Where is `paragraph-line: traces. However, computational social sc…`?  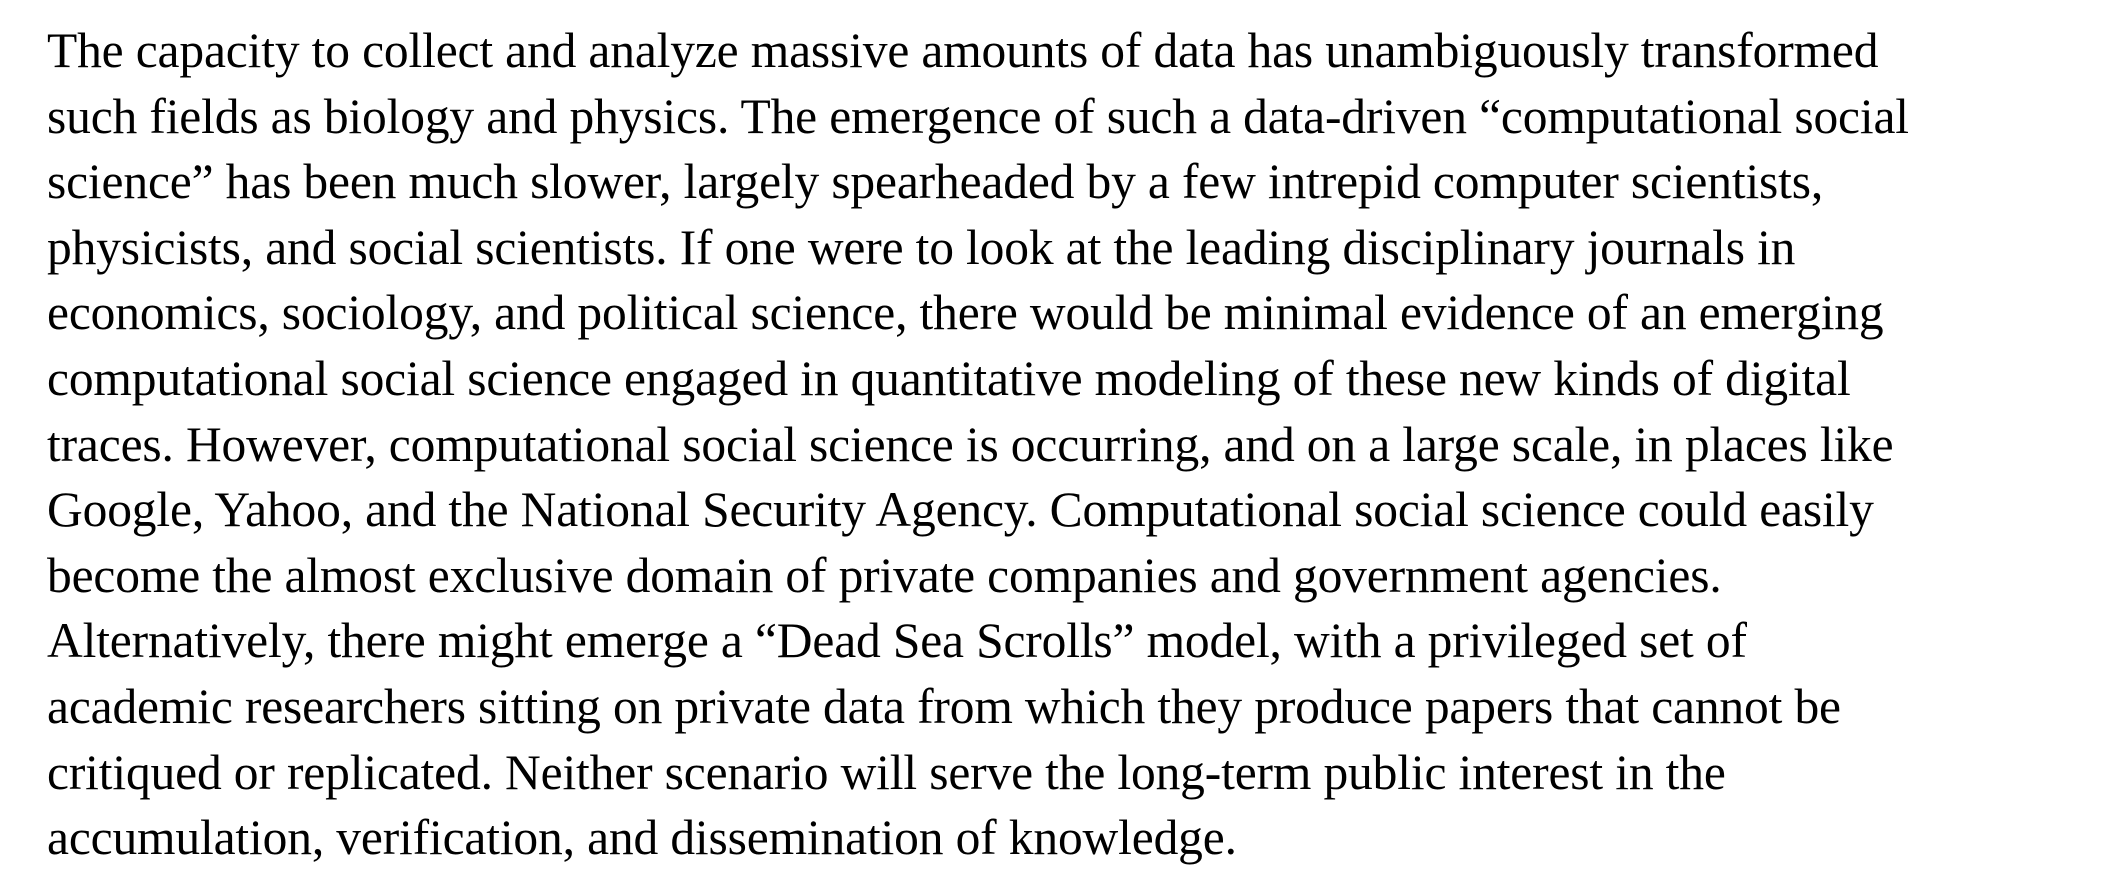
paragraph-line: traces. However, computational social sc… is located at coordinates (970, 444).